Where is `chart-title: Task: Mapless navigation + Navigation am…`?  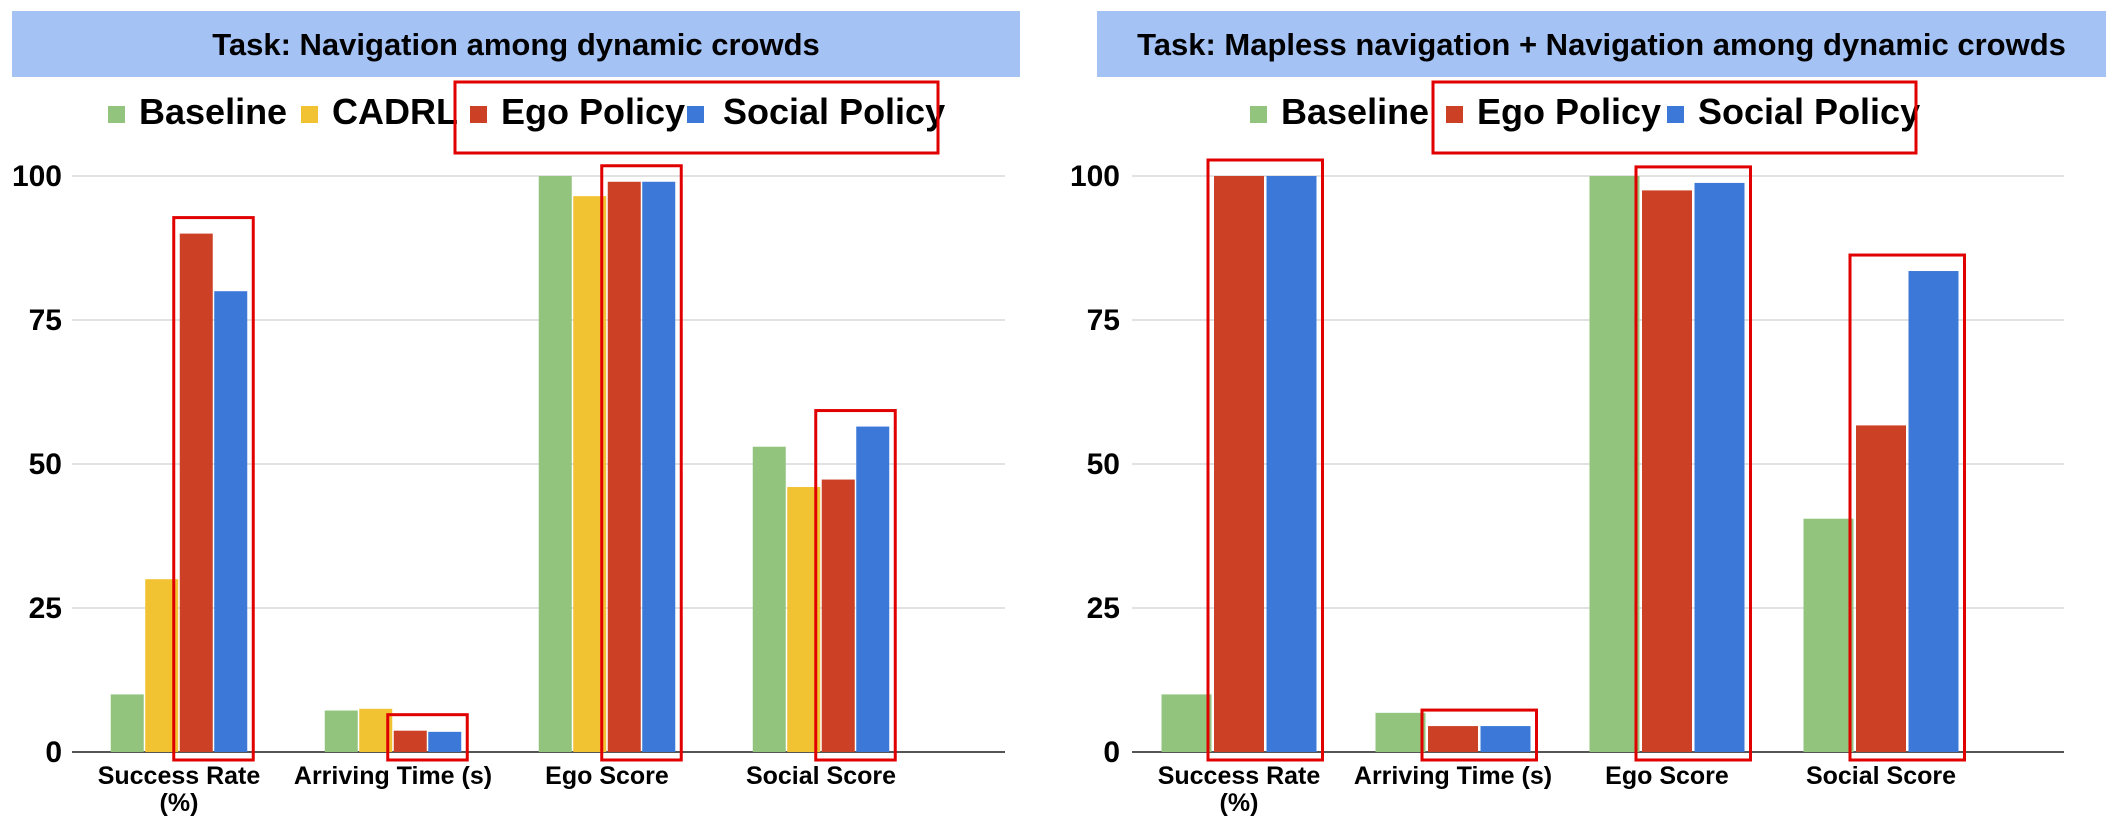 chart-title: Task: Mapless navigation + Navigation am… is located at coordinates (1601, 44).